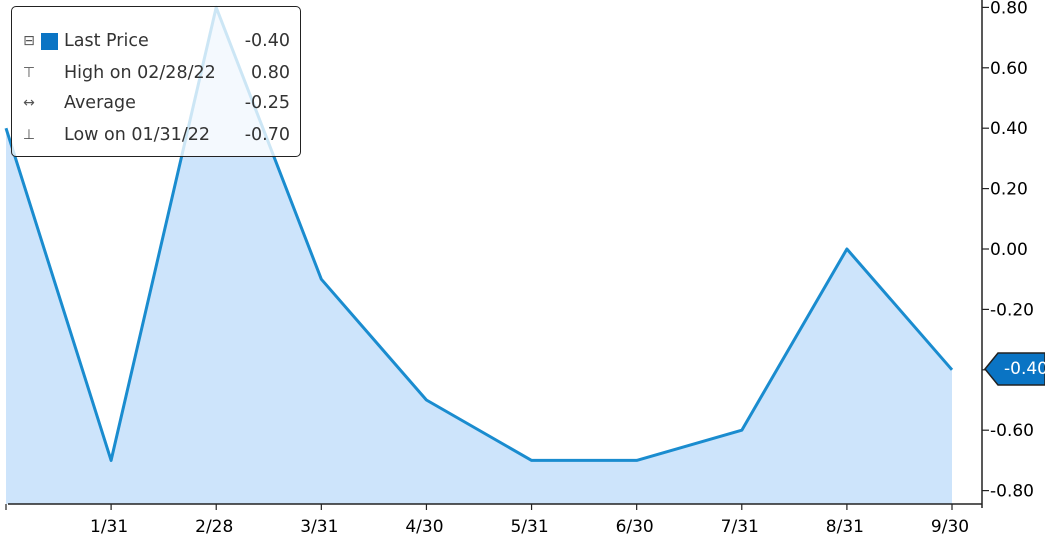 This screenshot has width=1045, height=536. Describe the element at coordinates (1009, 9) in the screenshot. I see `y-tick-label: 0.80` at that location.